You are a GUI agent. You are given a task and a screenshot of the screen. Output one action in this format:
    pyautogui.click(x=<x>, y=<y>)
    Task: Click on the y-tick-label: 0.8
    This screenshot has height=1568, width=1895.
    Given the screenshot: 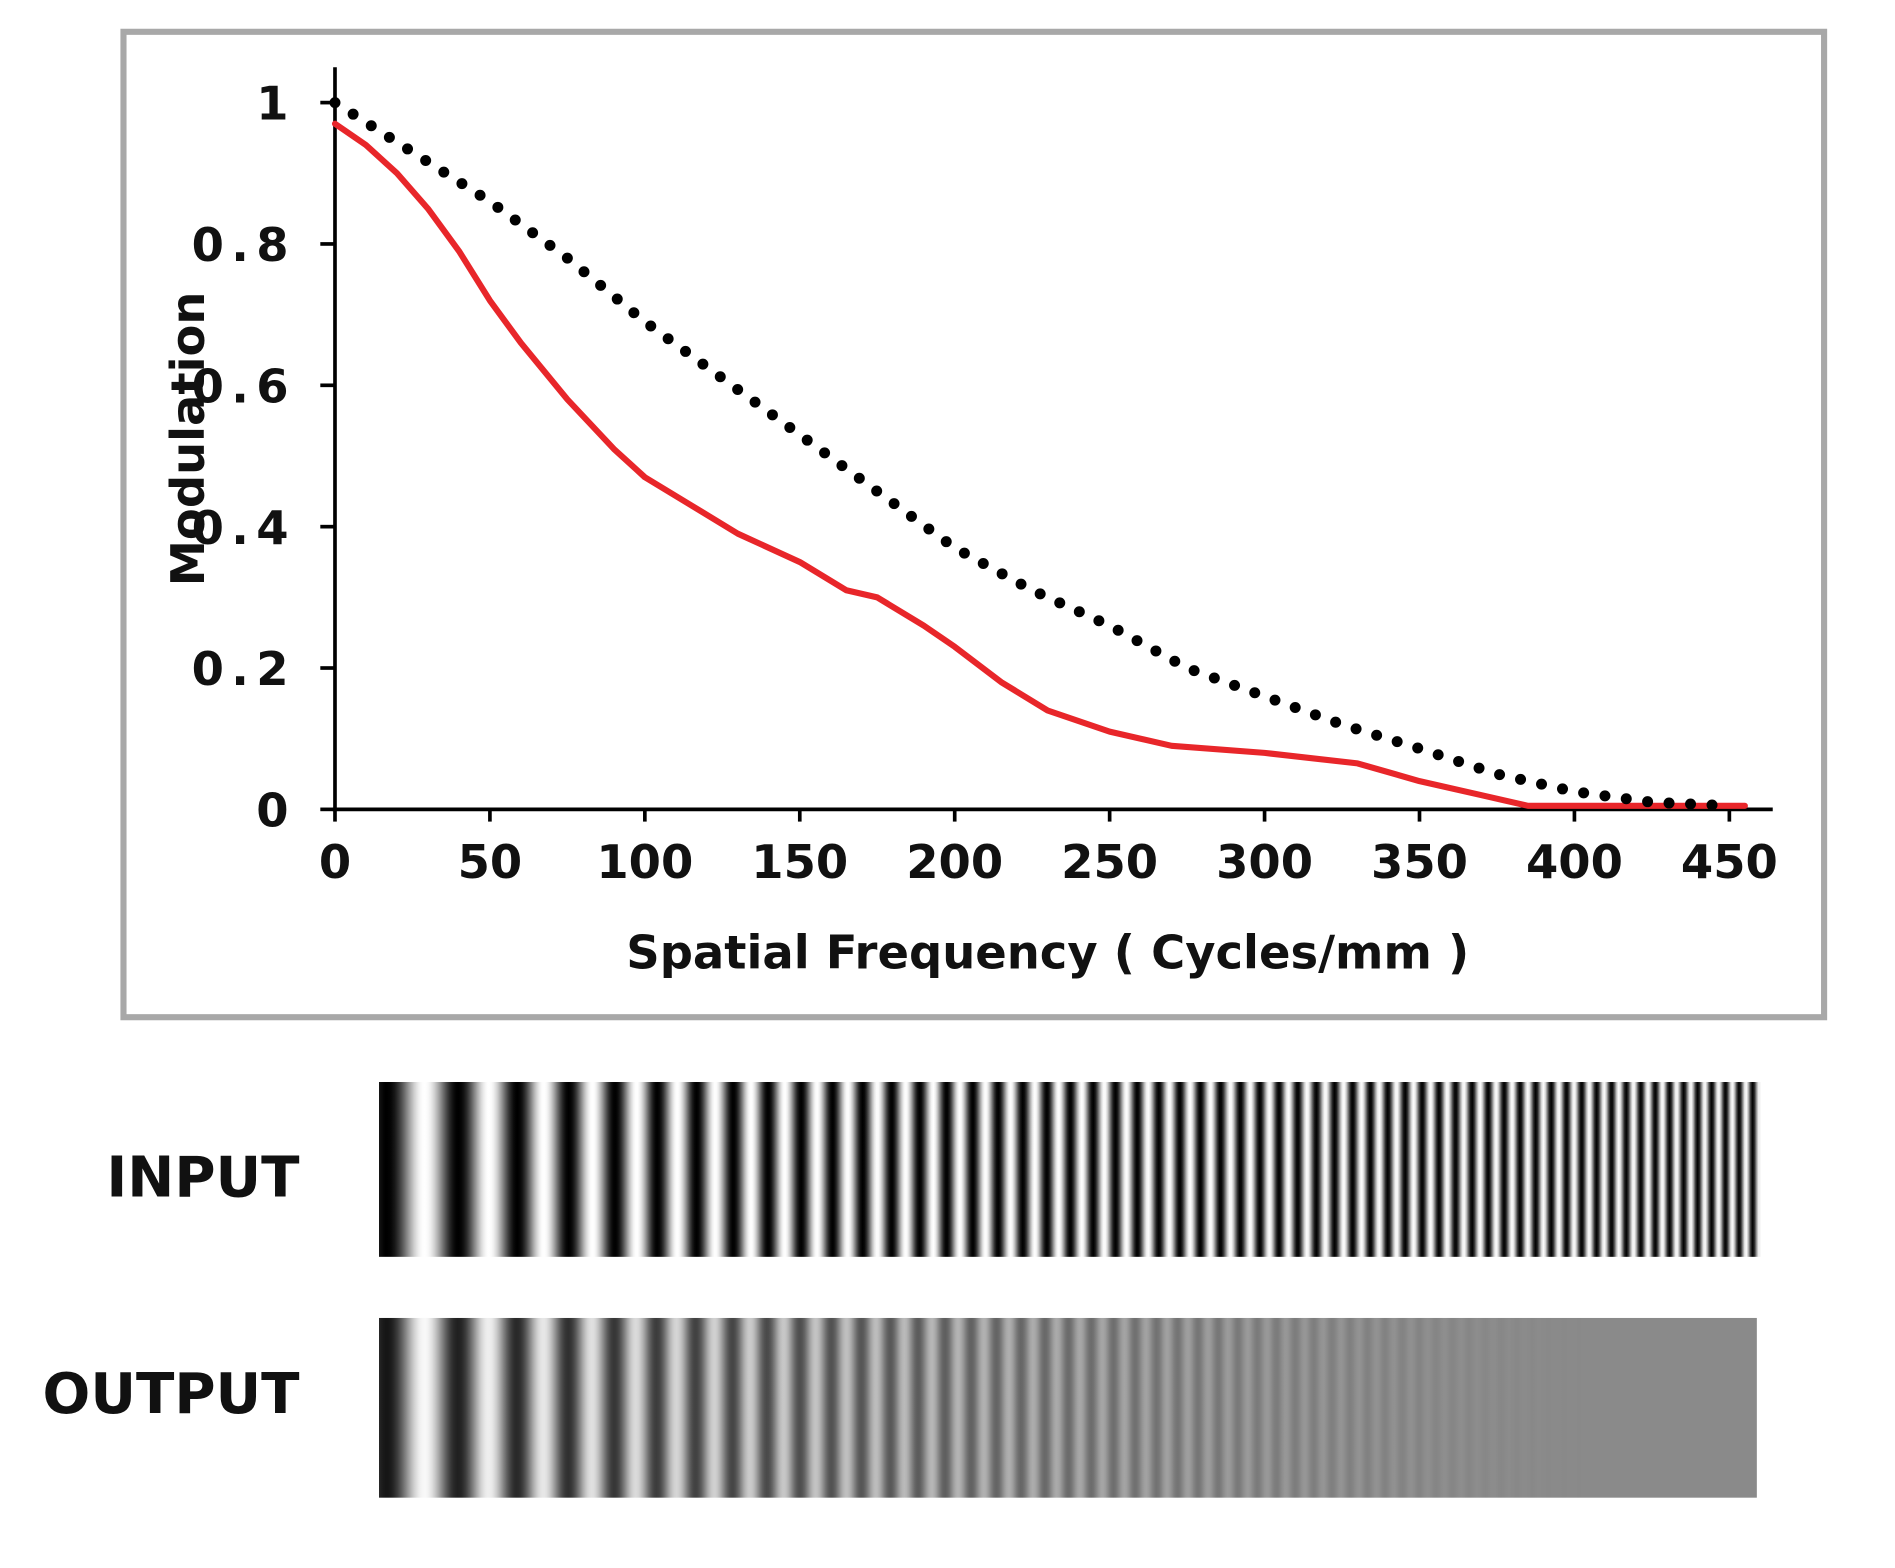 What is the action you would take?
    pyautogui.click(x=244, y=245)
    